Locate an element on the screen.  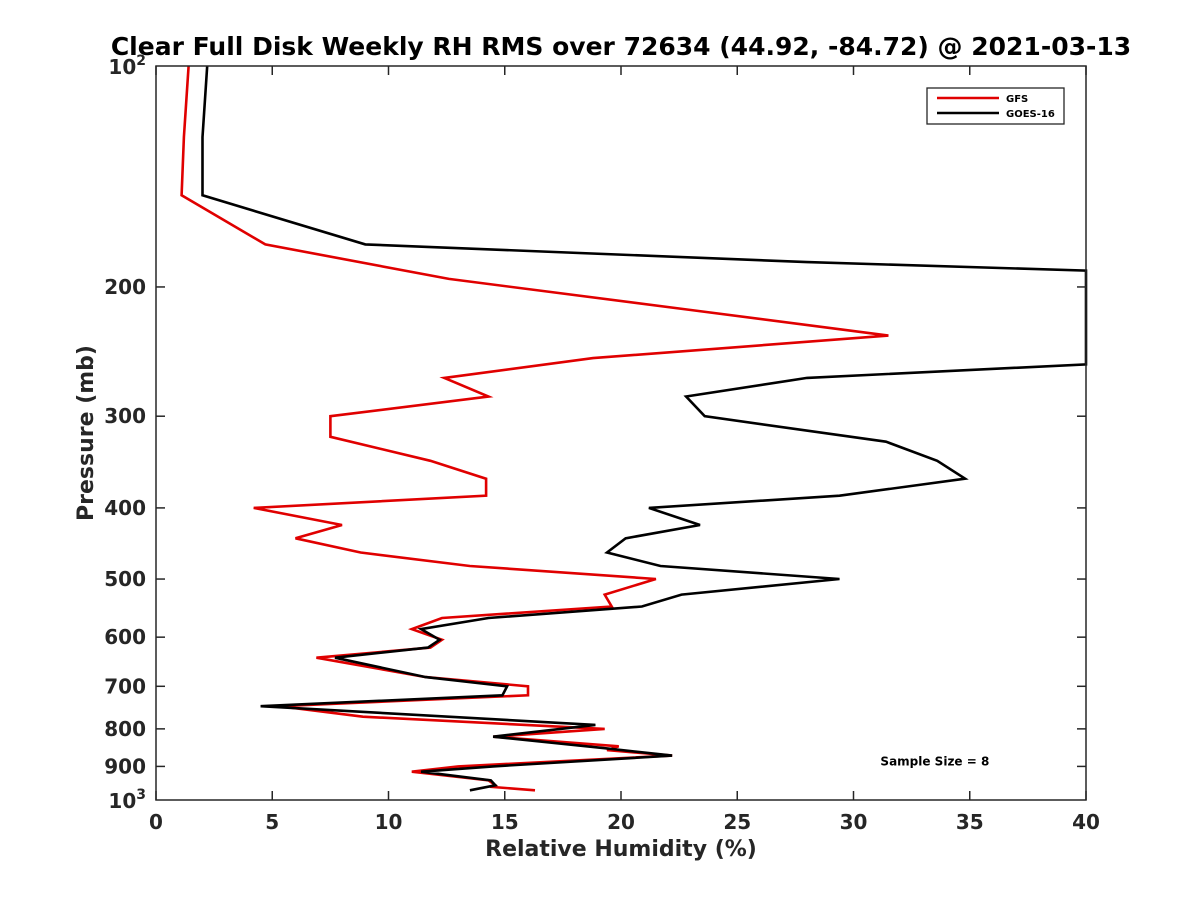
y-tick-label-exponent: 3 is located at coordinates (141, 795).